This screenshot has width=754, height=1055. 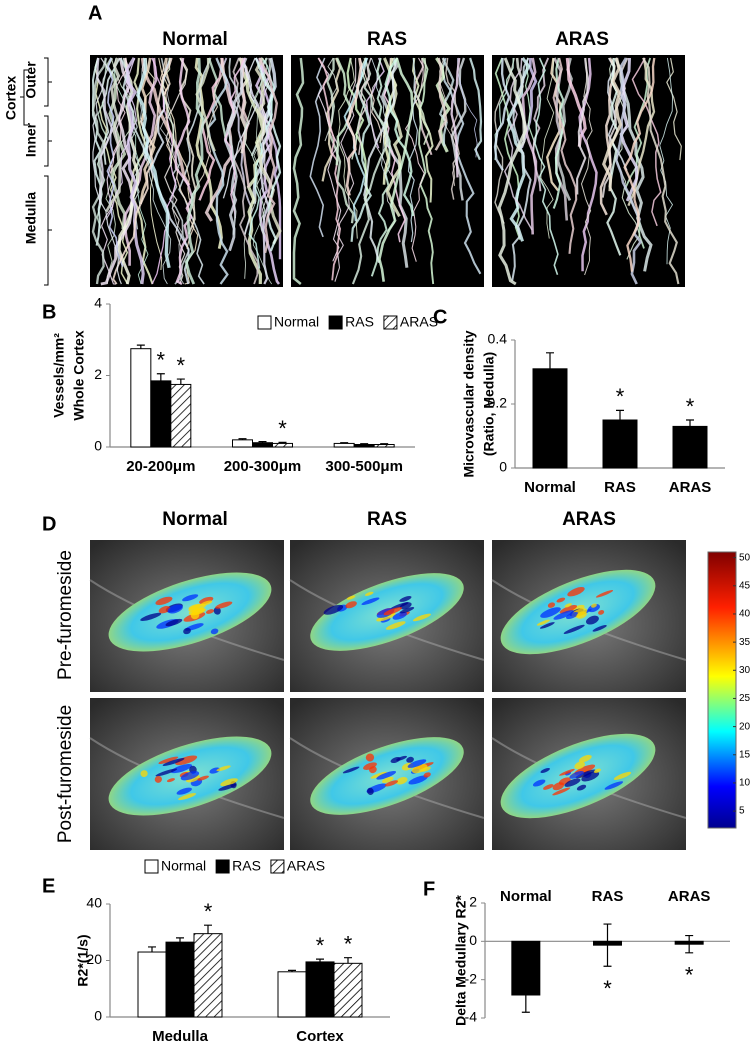 What do you see at coordinates (48, 886) in the screenshot?
I see `panel-label: E` at bounding box center [48, 886].